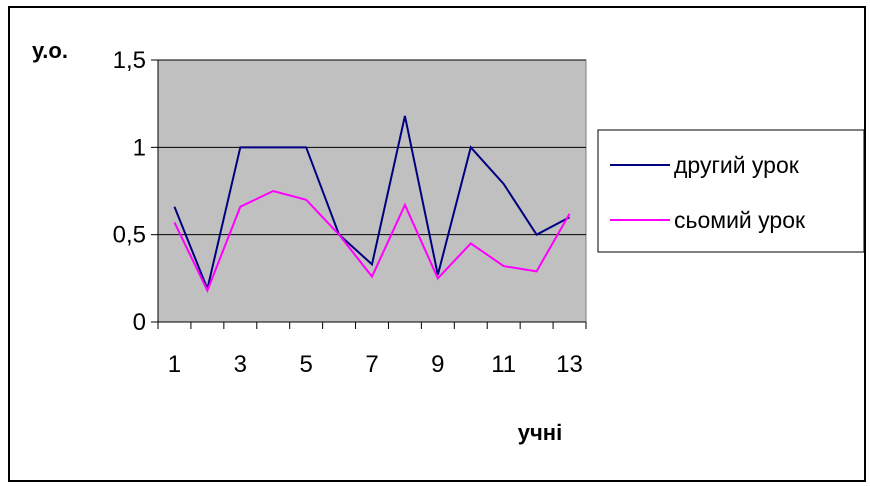 This screenshot has width=870, height=486. I want to click on legend: другий урок сьомий урок, so click(730, 191).